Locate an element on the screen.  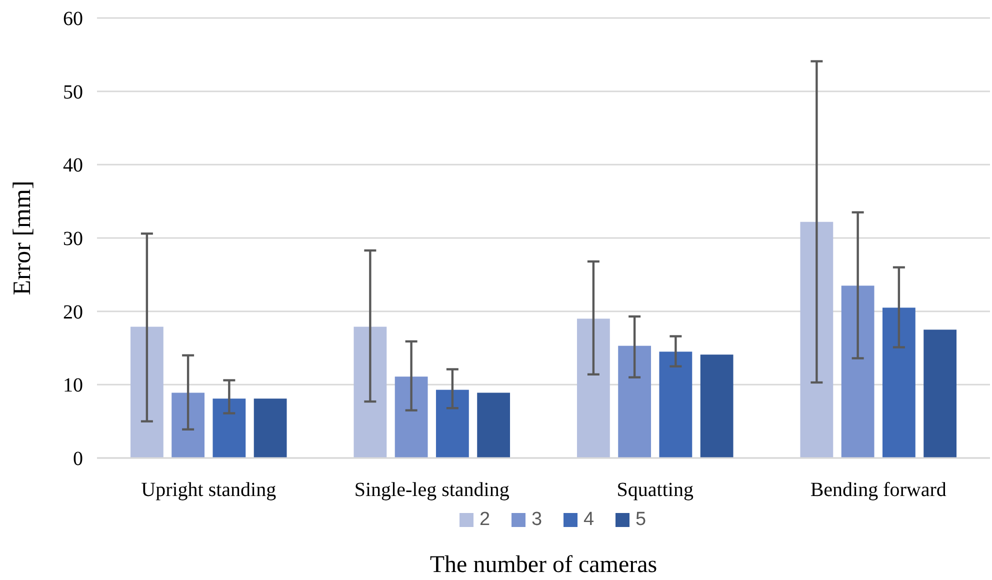
legend-label: 3 is located at coordinates (537, 519).